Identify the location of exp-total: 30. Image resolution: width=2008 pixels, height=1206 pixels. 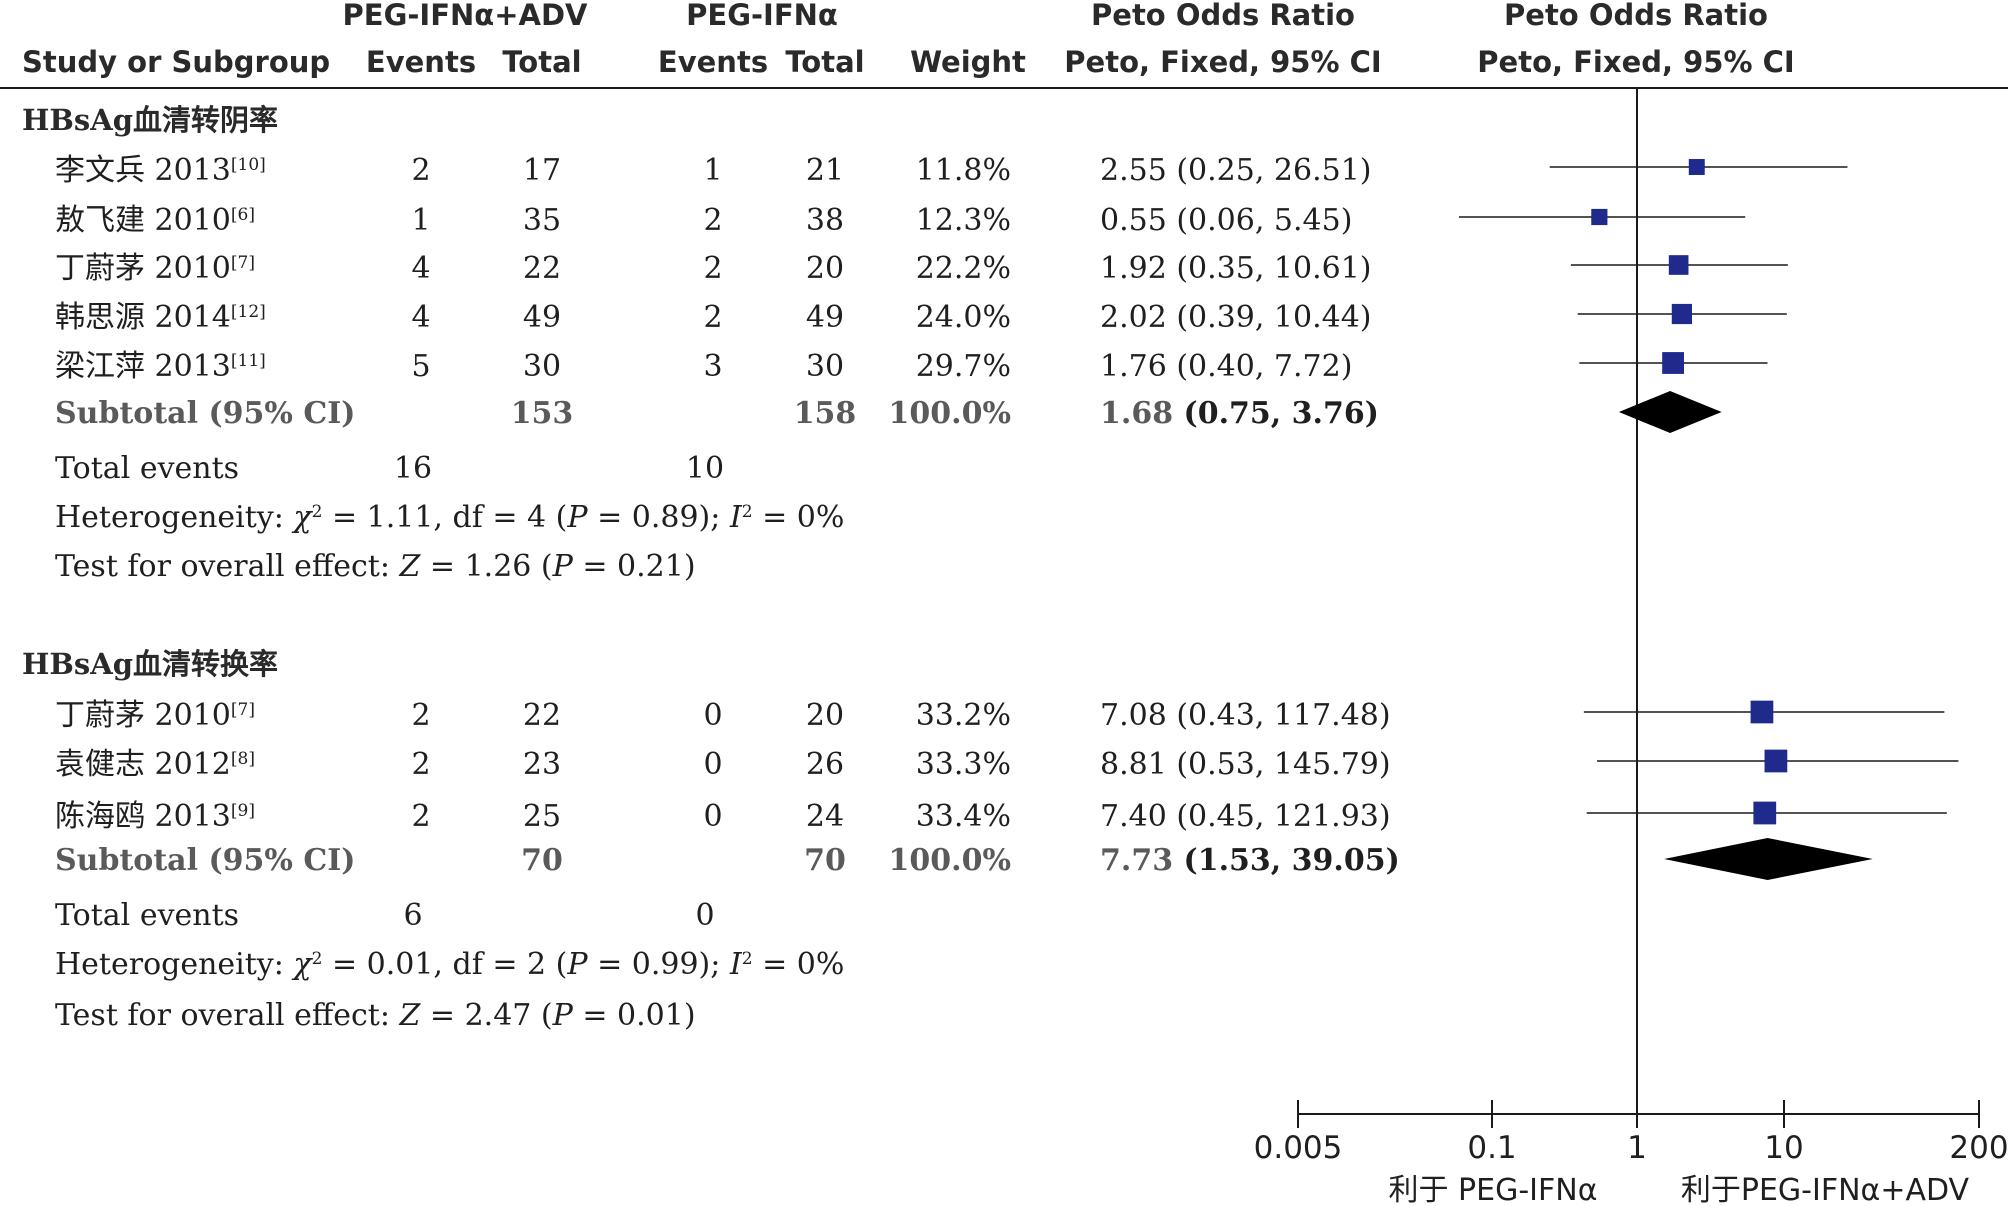
(542, 366).